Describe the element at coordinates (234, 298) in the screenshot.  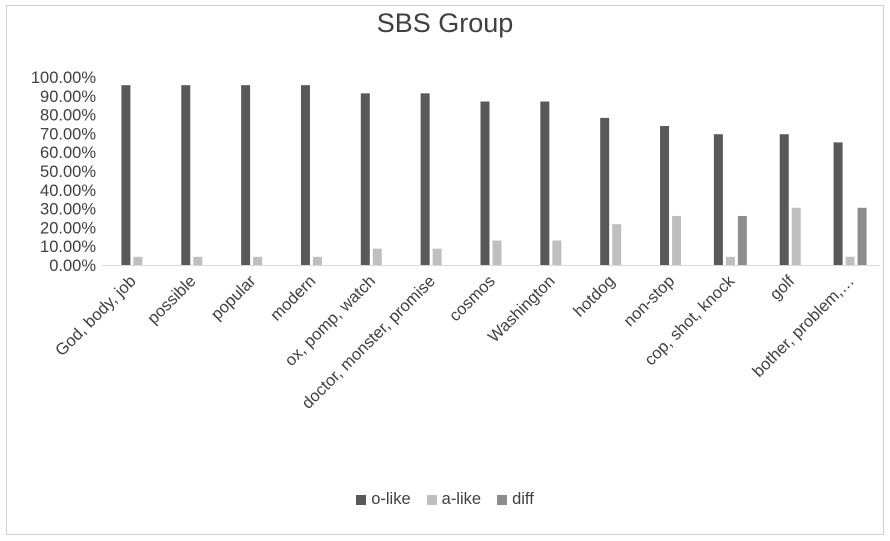
I see `x-category-label: popular` at that location.